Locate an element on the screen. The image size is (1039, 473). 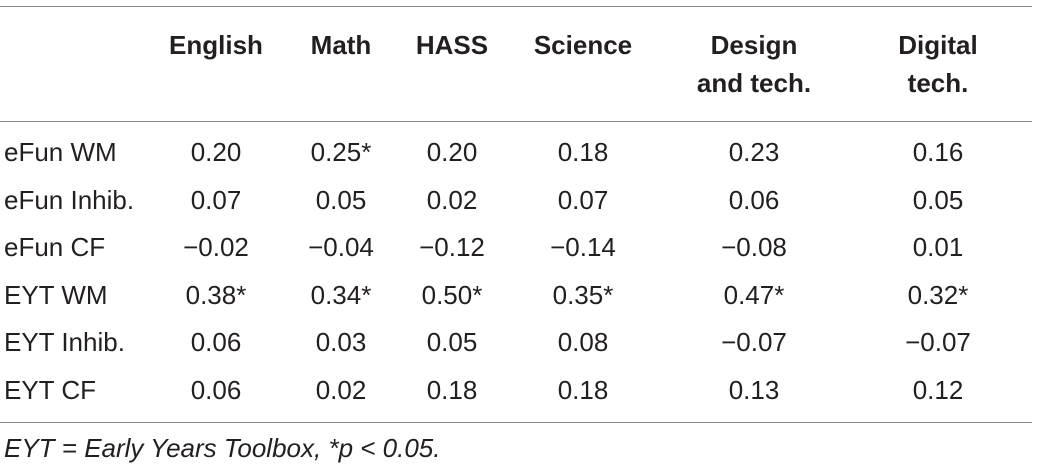
table-cell: 0.16 is located at coordinates (938, 152).